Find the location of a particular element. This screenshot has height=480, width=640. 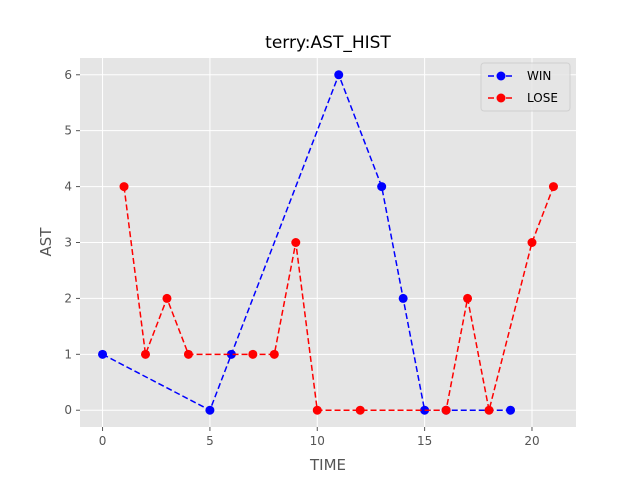

legend-label-win: WIN is located at coordinates (539, 76).